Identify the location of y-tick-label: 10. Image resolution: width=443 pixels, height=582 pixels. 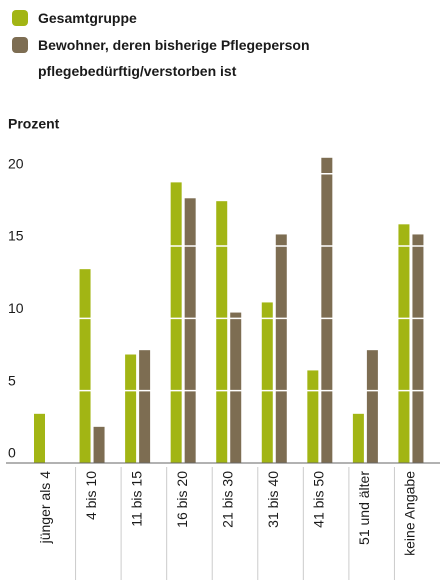
(16, 308).